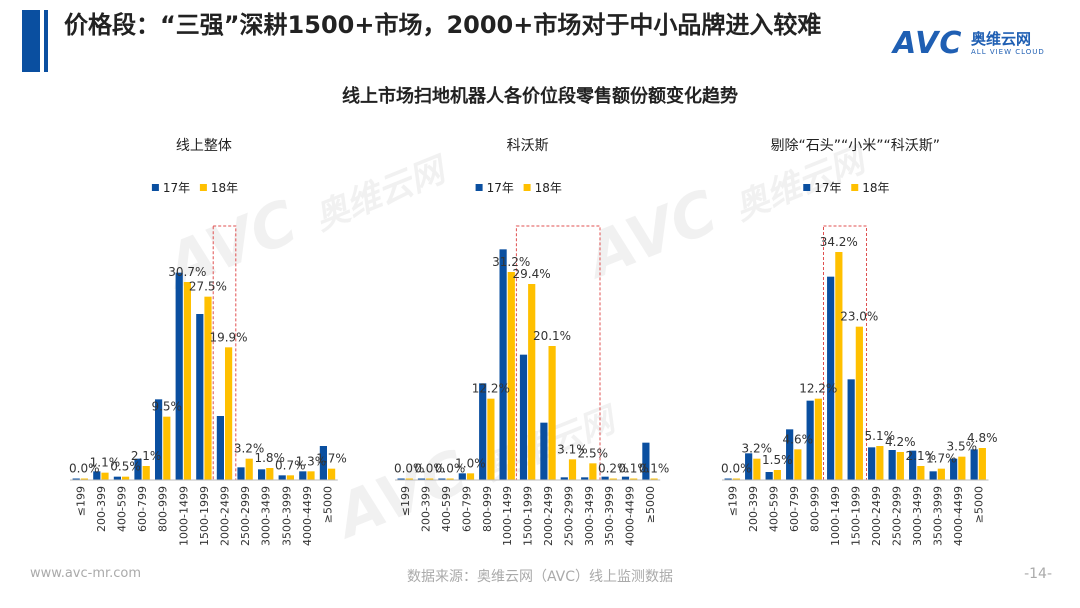 This screenshot has width=1080, height=608. Describe the element at coordinates (777, 460) in the screenshot. I see `data-label: 1.5%` at that location.